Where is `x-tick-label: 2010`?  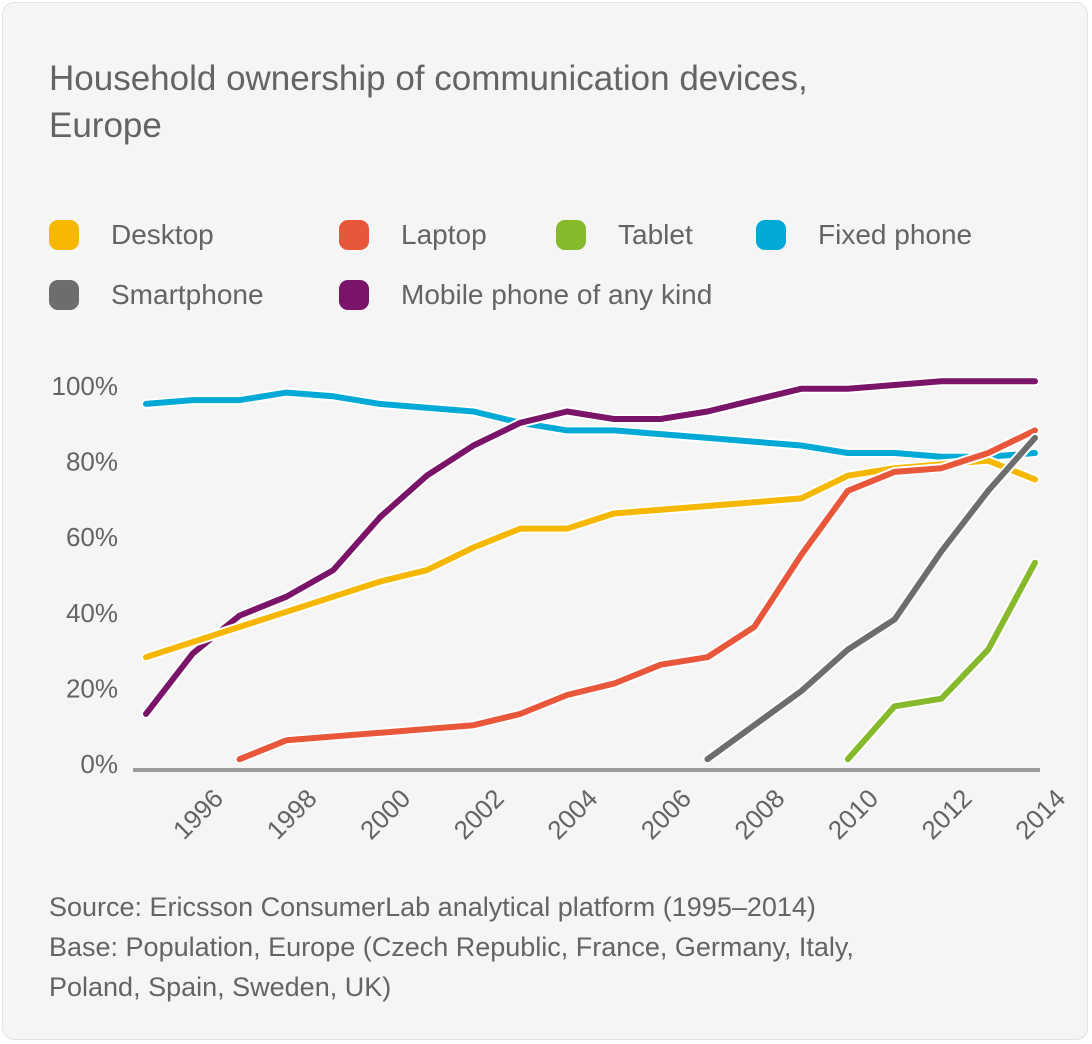
x-tick-label: 2010 is located at coordinates (853, 814).